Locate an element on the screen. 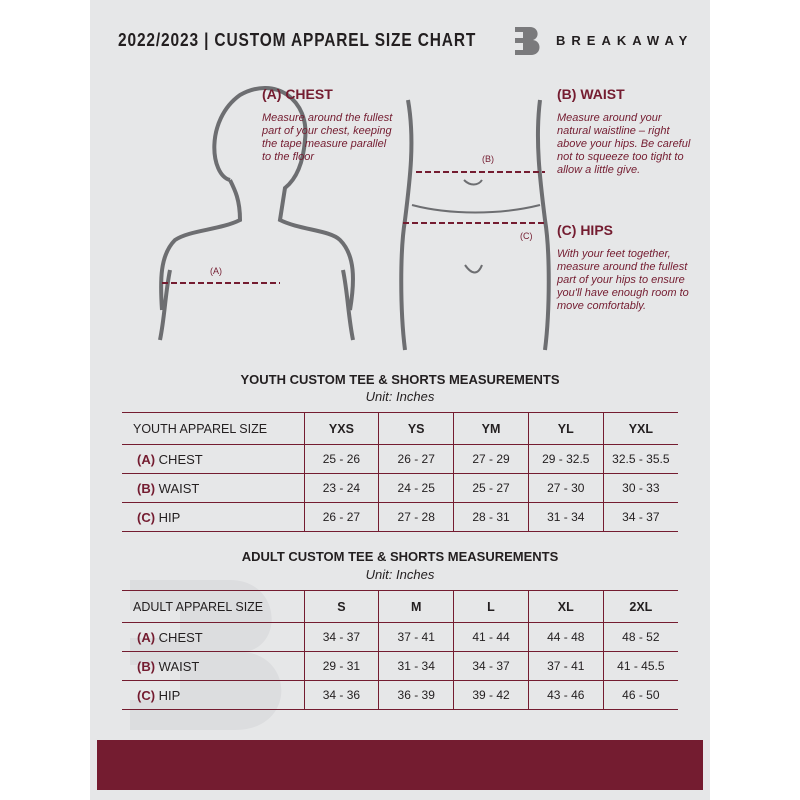  breakaway-logo-icon is located at coordinates (527, 41).